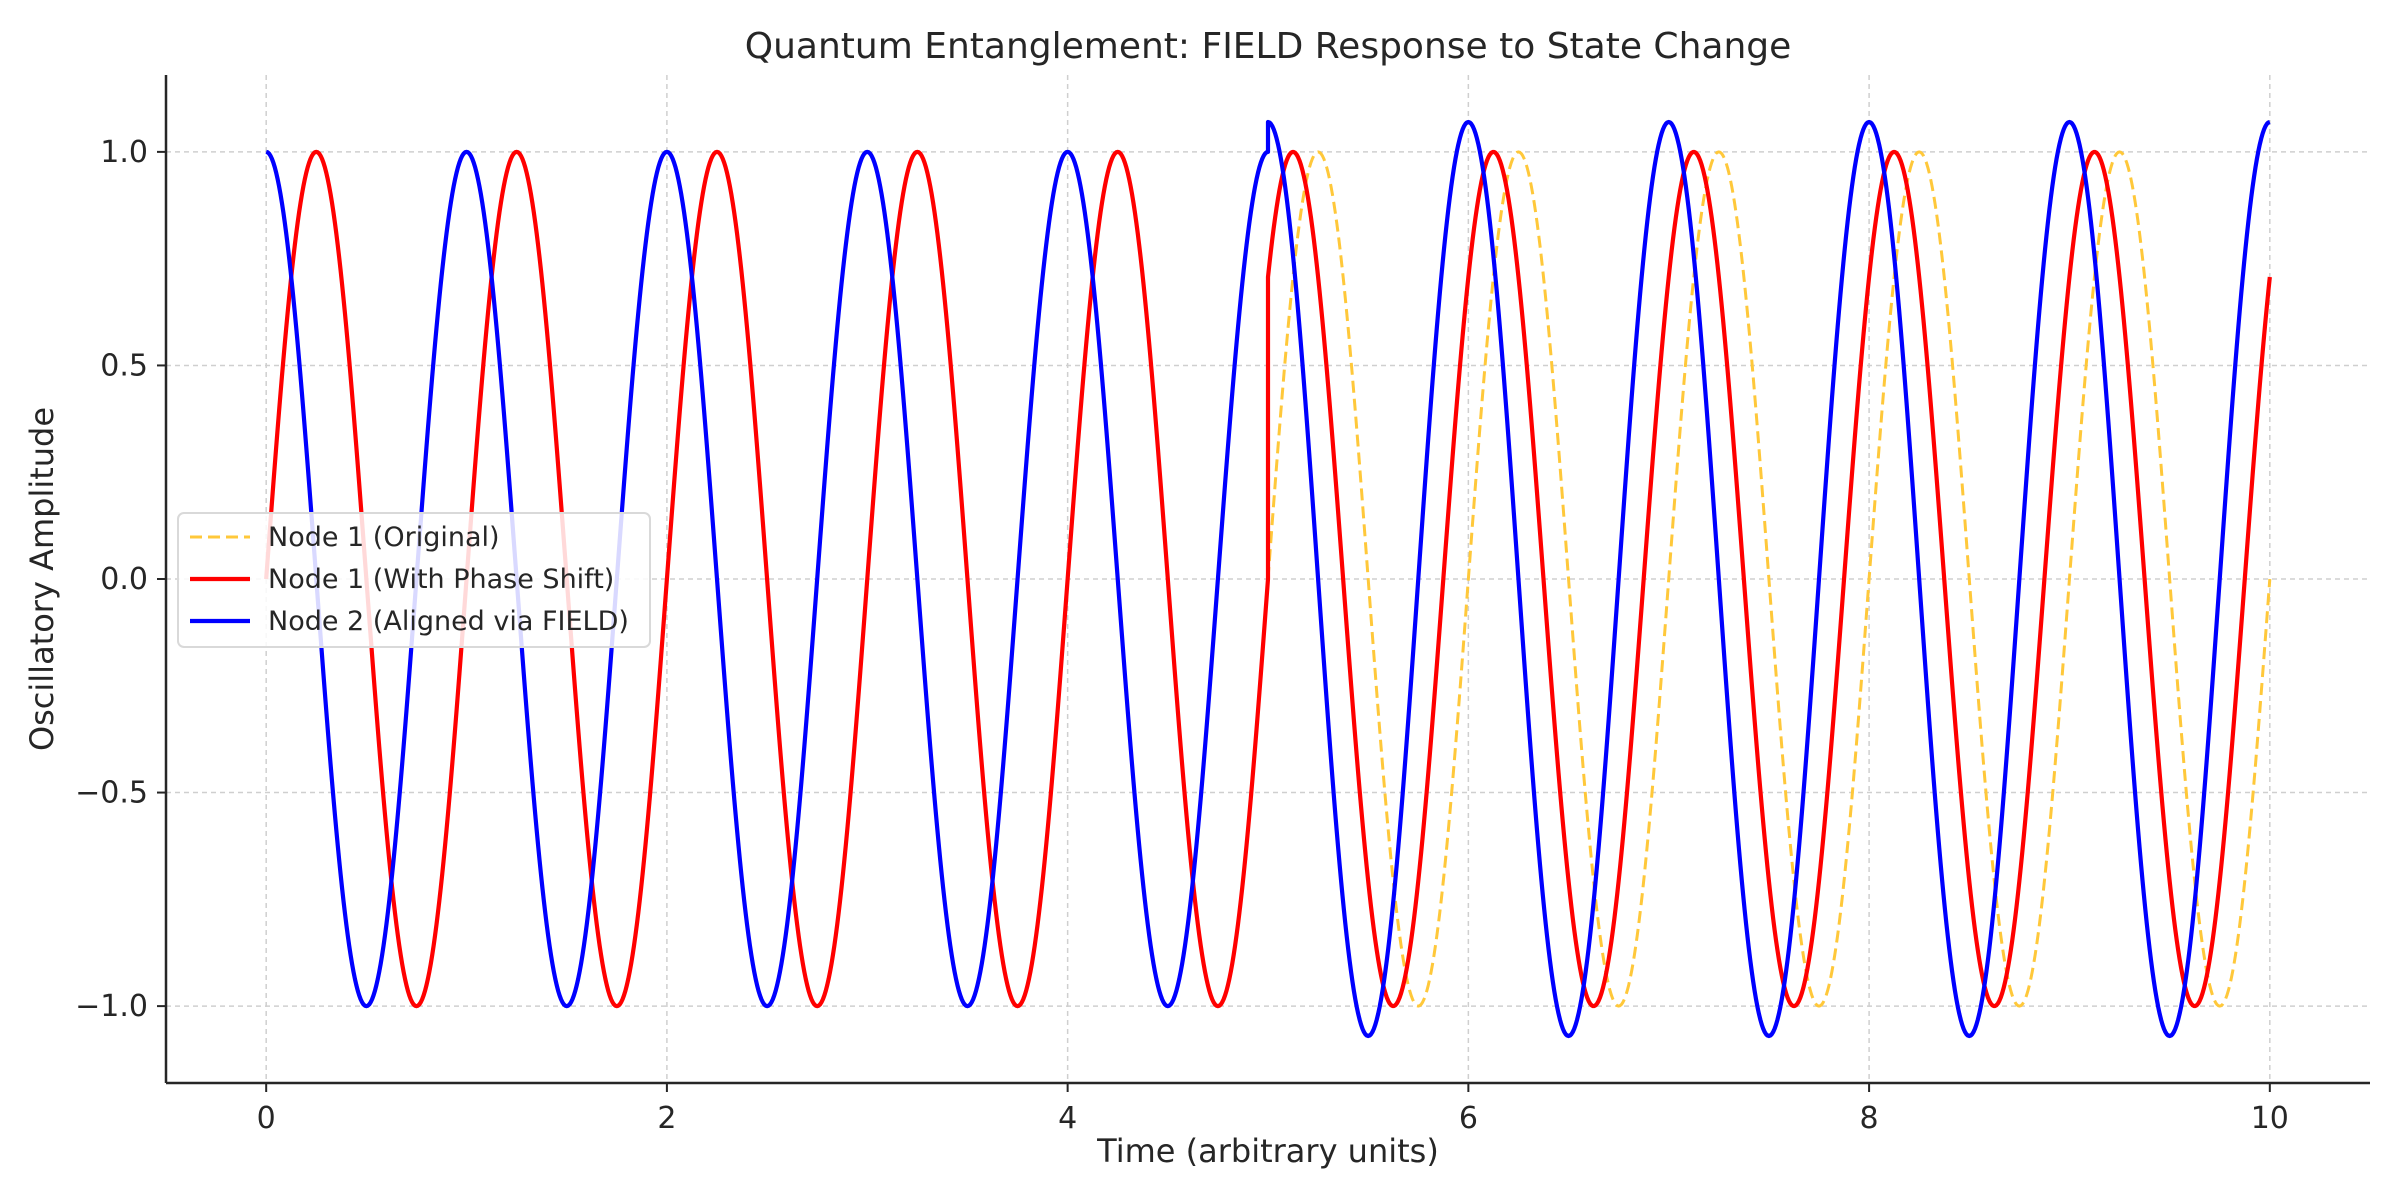 The height and width of the screenshot is (1200, 2400). I want to click on x-tick-label: 4, so click(1067, 1118).